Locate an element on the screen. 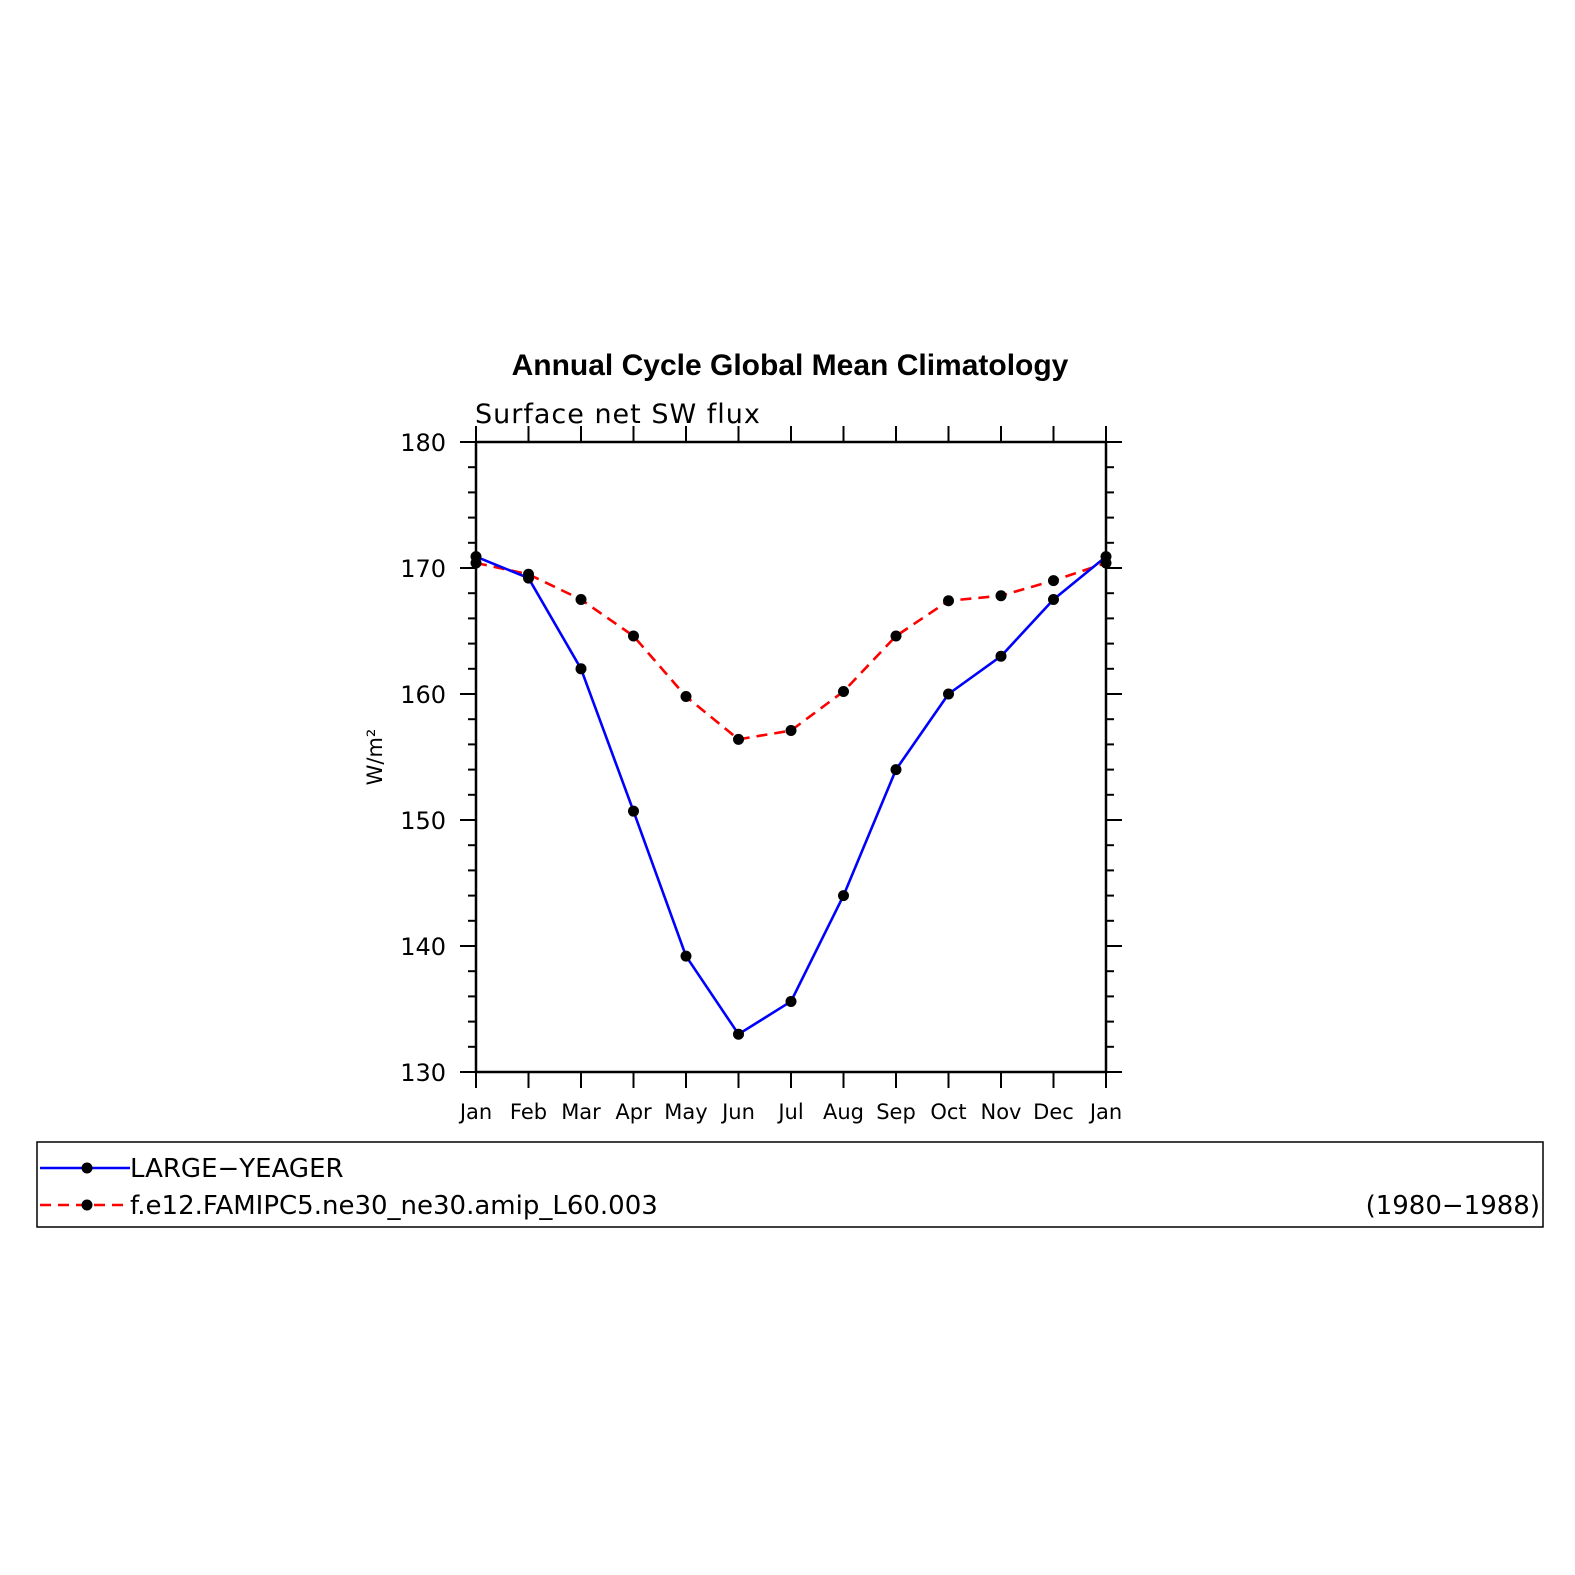  x-tick-label: Dec is located at coordinates (1053, 1112).